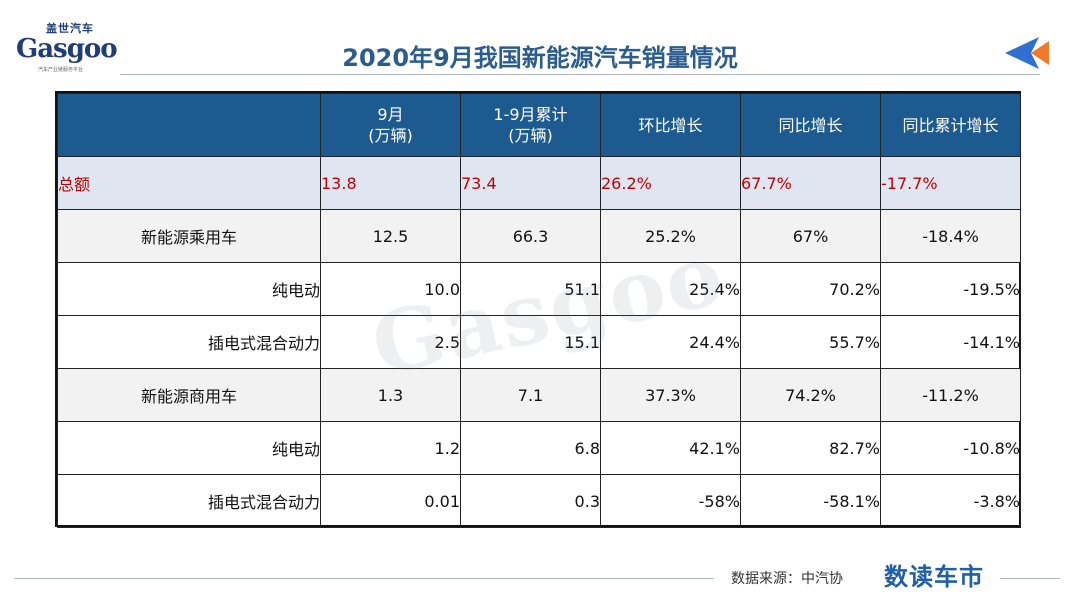 The height and width of the screenshot is (608, 1080). I want to click on table-cell: 1.2, so click(390, 448).